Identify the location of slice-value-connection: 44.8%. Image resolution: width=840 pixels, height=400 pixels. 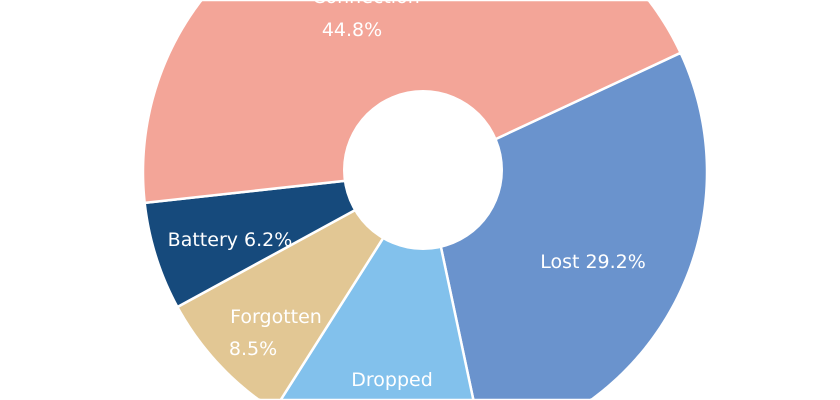
(352, 30).